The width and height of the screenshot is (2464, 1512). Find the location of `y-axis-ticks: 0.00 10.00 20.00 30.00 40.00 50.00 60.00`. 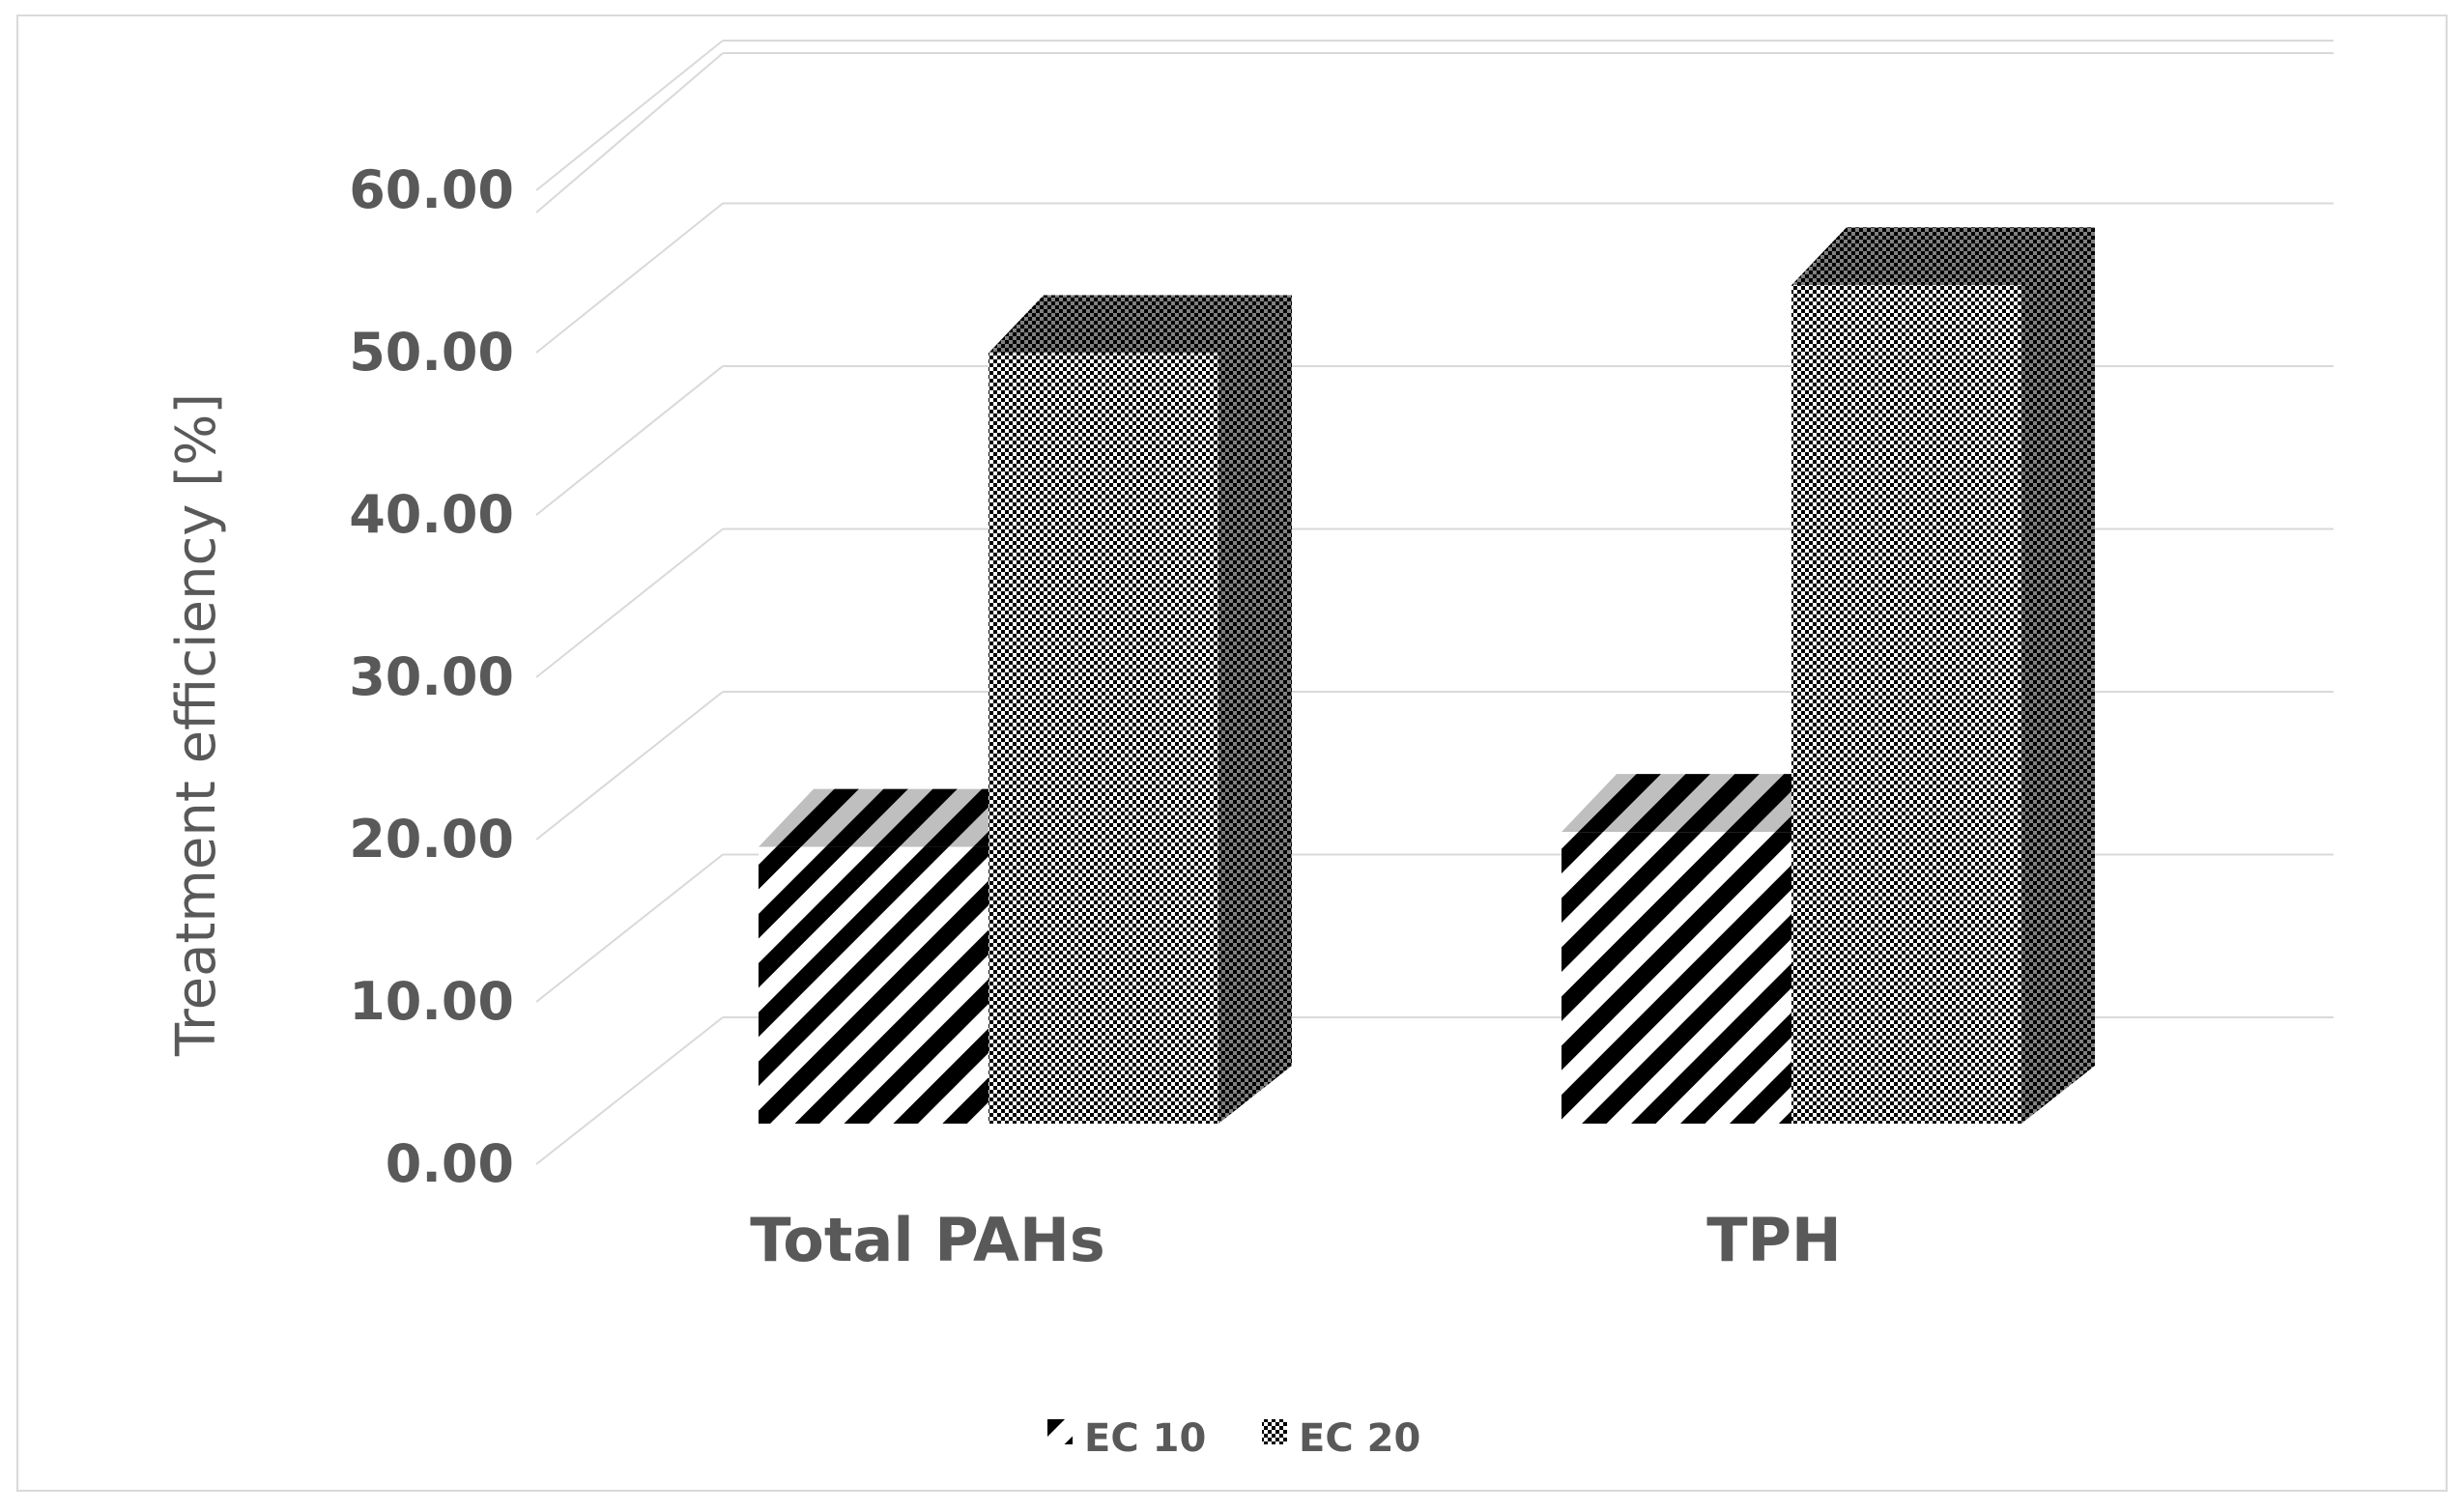

y-axis-ticks: 0.00 10.00 20.00 30.00 40.00 50.00 60.00 is located at coordinates (431, 676).